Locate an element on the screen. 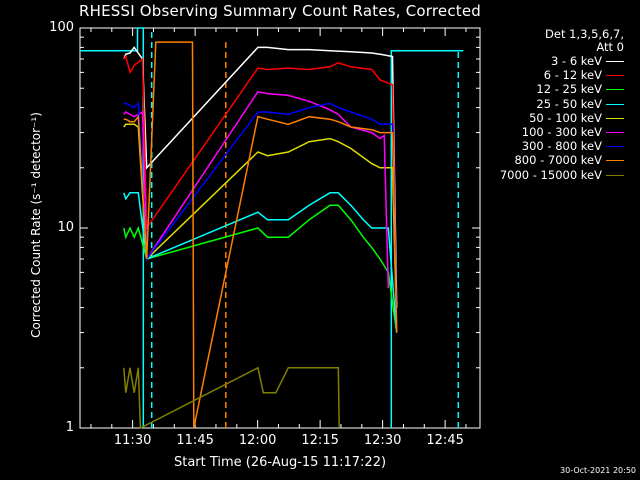  x-tick-label: 12:15 is located at coordinates (320, 440).